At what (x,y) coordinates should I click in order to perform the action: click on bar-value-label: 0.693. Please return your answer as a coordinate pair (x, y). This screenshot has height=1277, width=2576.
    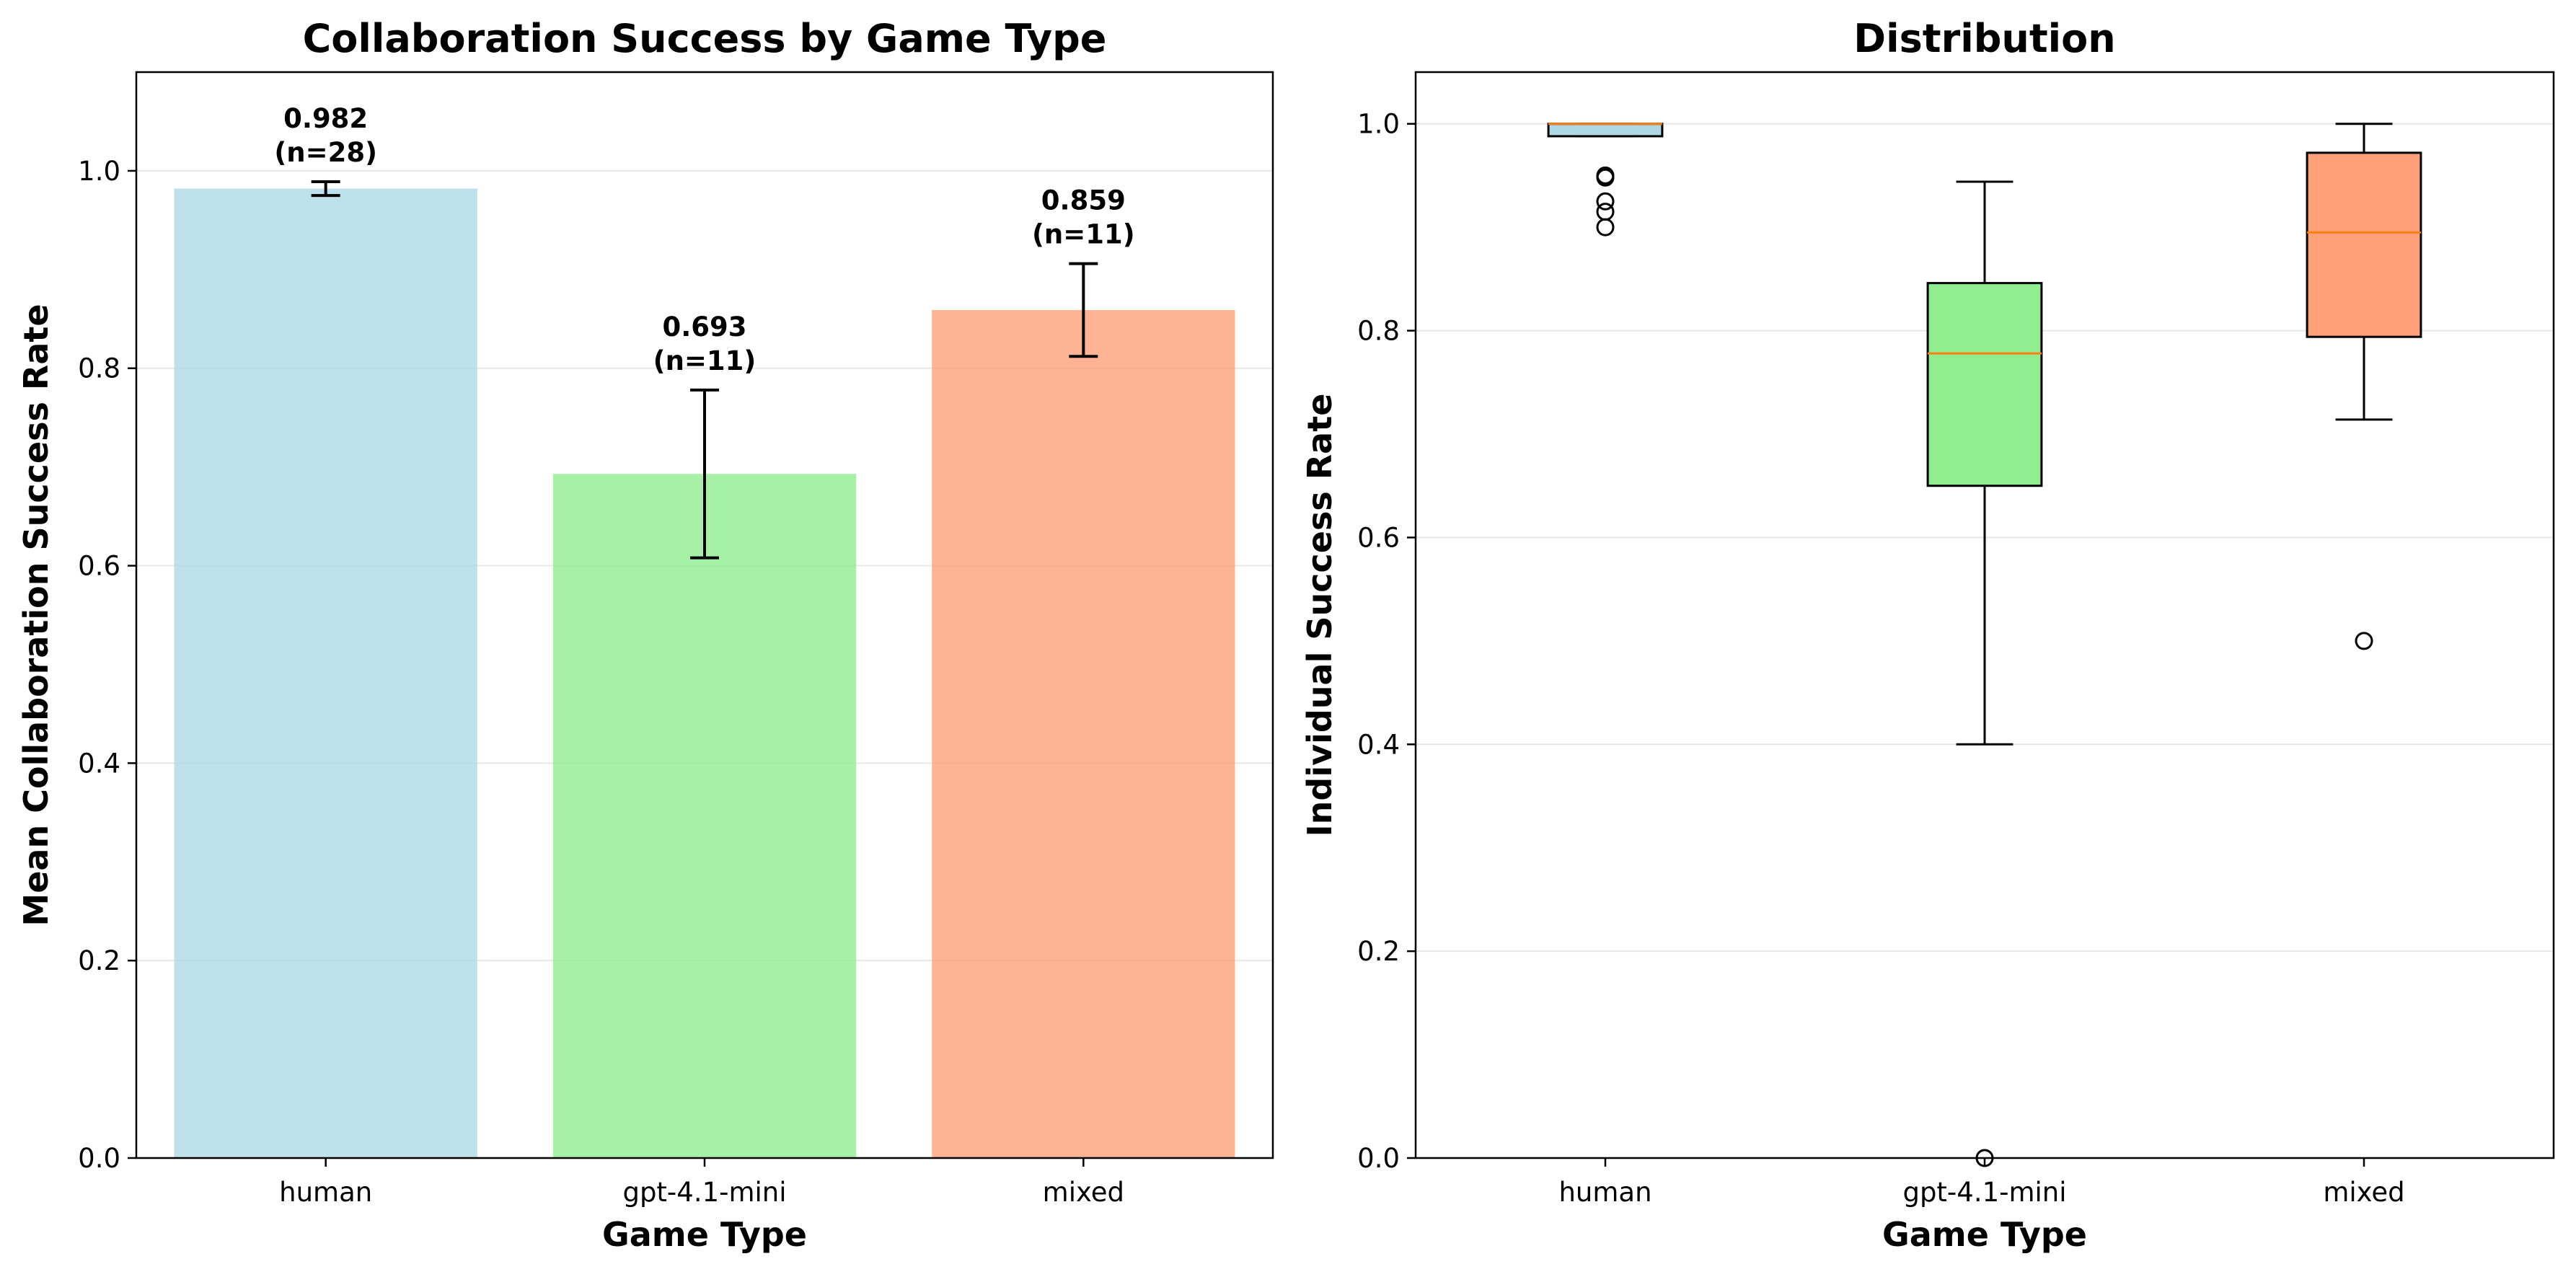
    Looking at the image, I should click on (704, 327).